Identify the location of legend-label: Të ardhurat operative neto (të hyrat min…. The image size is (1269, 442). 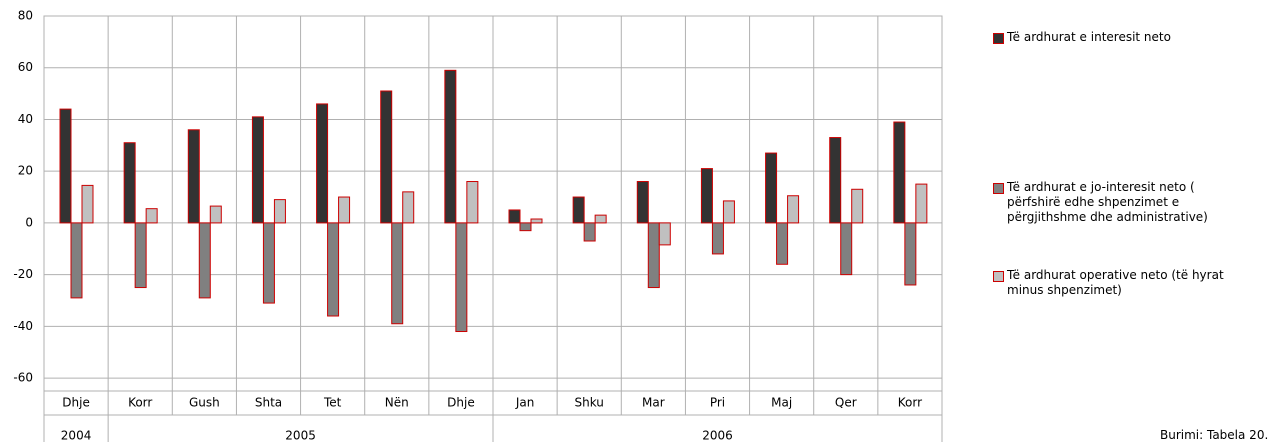
(1115, 282).